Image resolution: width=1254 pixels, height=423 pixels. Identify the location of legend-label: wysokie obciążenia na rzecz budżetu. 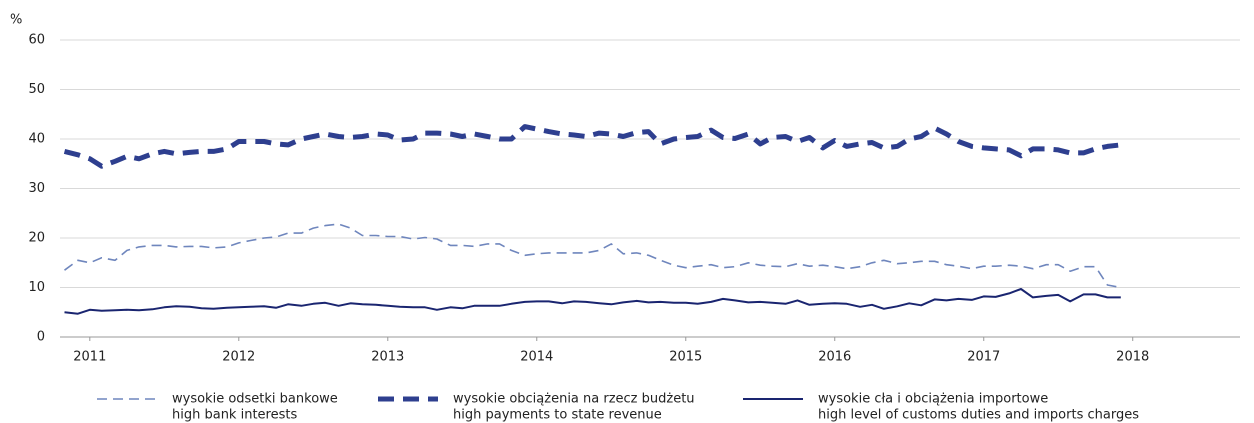
(574, 399).